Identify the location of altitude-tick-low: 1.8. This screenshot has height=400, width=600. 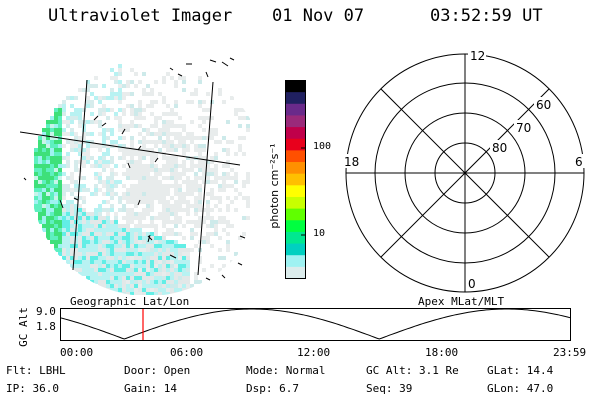
(46, 326).